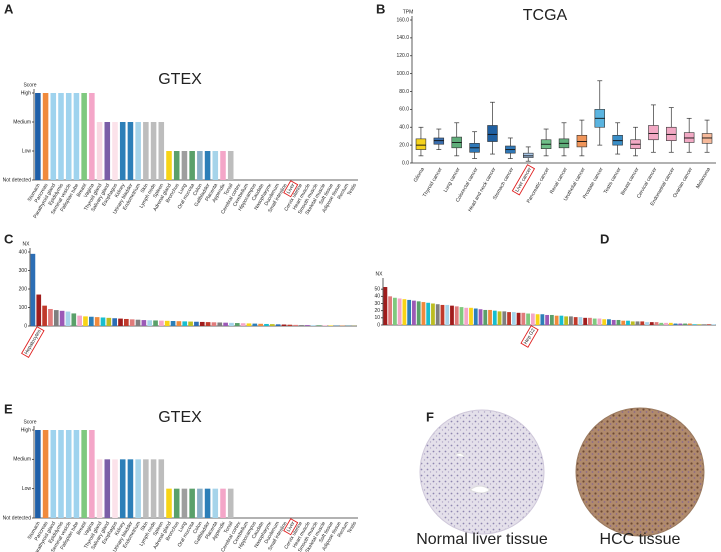 The image size is (721, 552). Describe the element at coordinates (452, 179) in the screenshot. I see `x-tick-label: Lung cancer` at that location.